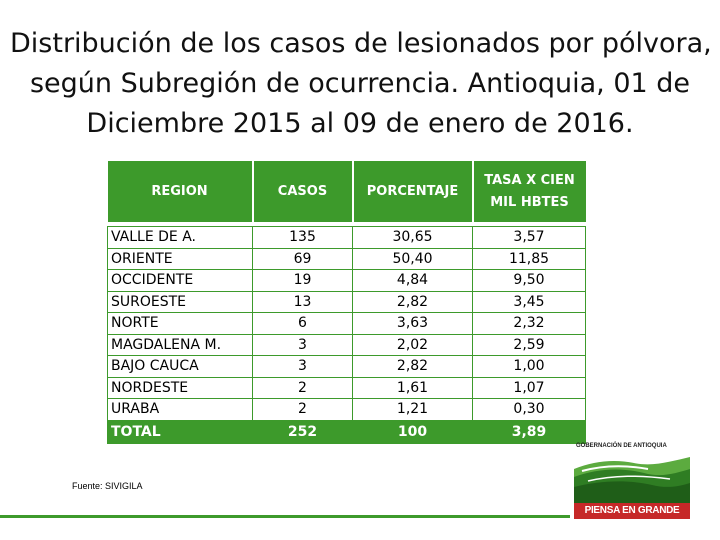  What do you see at coordinates (180, 387) in the screenshot?
I see `cell-region: NORDESTE` at bounding box center [180, 387].